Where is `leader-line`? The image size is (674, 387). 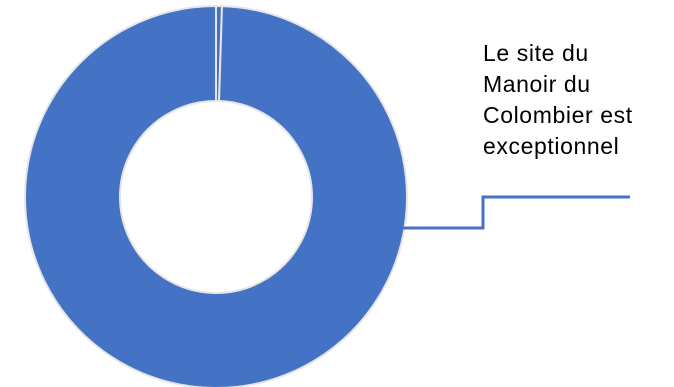 leader-line is located at coordinates (516, 212).